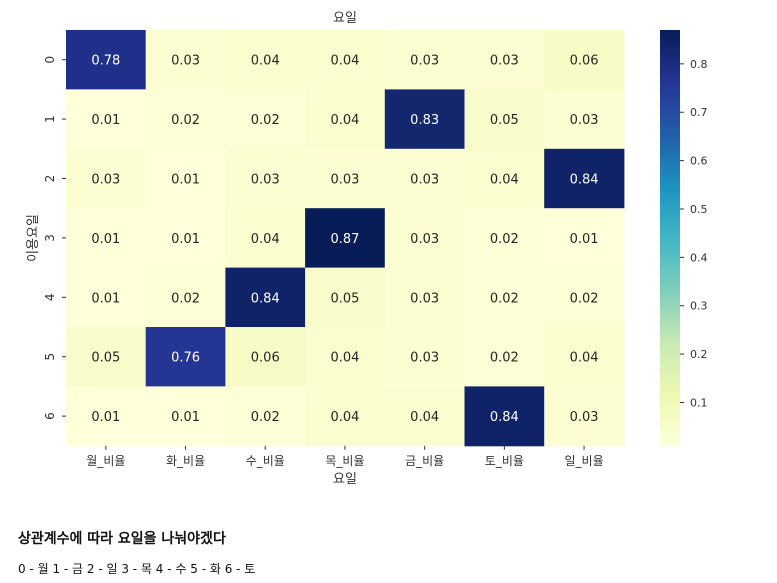 This screenshot has height=583, width=777. What do you see at coordinates (504, 120) in the screenshot?
I see `cell-value-label: 0.05` at bounding box center [504, 120].